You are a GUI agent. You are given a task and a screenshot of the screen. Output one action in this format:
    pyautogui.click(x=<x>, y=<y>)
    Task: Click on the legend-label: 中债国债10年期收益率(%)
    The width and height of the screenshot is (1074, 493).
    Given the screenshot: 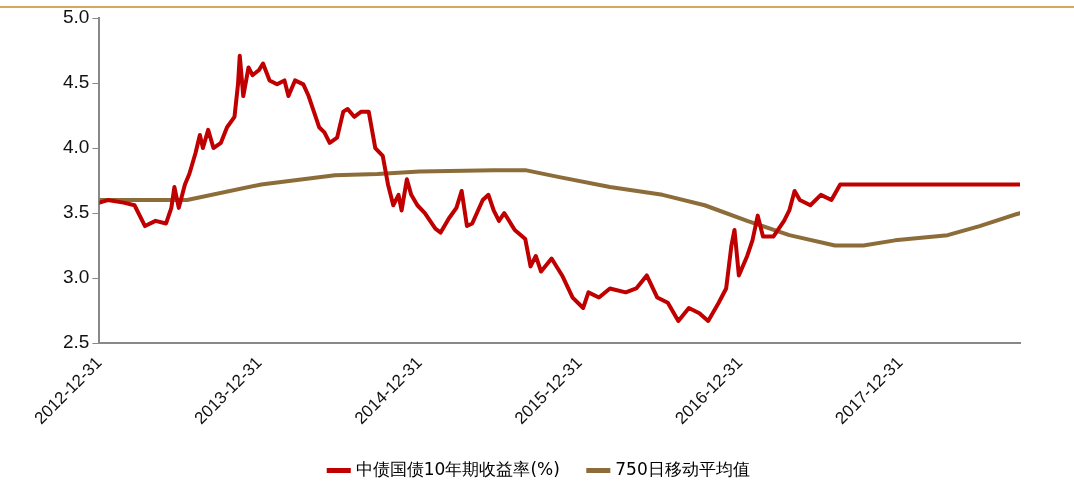 What is the action you would take?
    pyautogui.click(x=457, y=468)
    